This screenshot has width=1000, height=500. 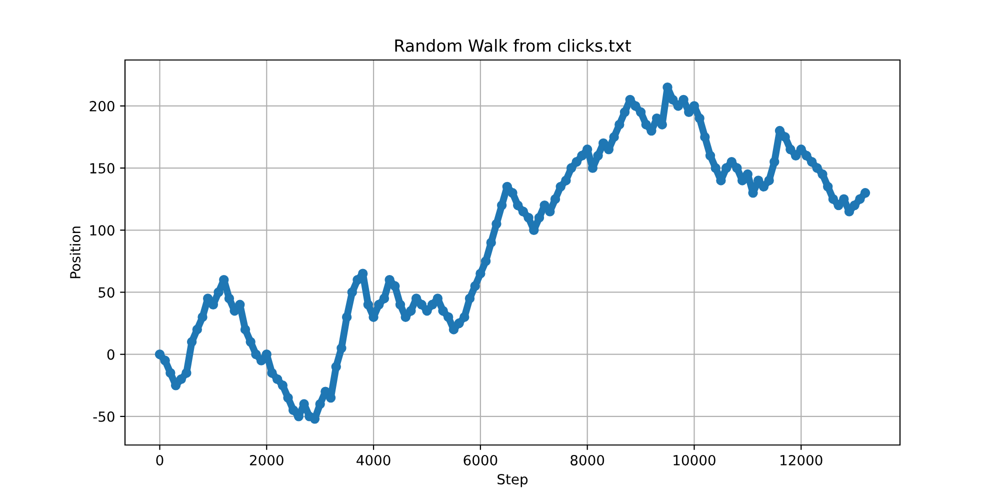 I want to click on x-tick-label: 10000, so click(x=695, y=460).